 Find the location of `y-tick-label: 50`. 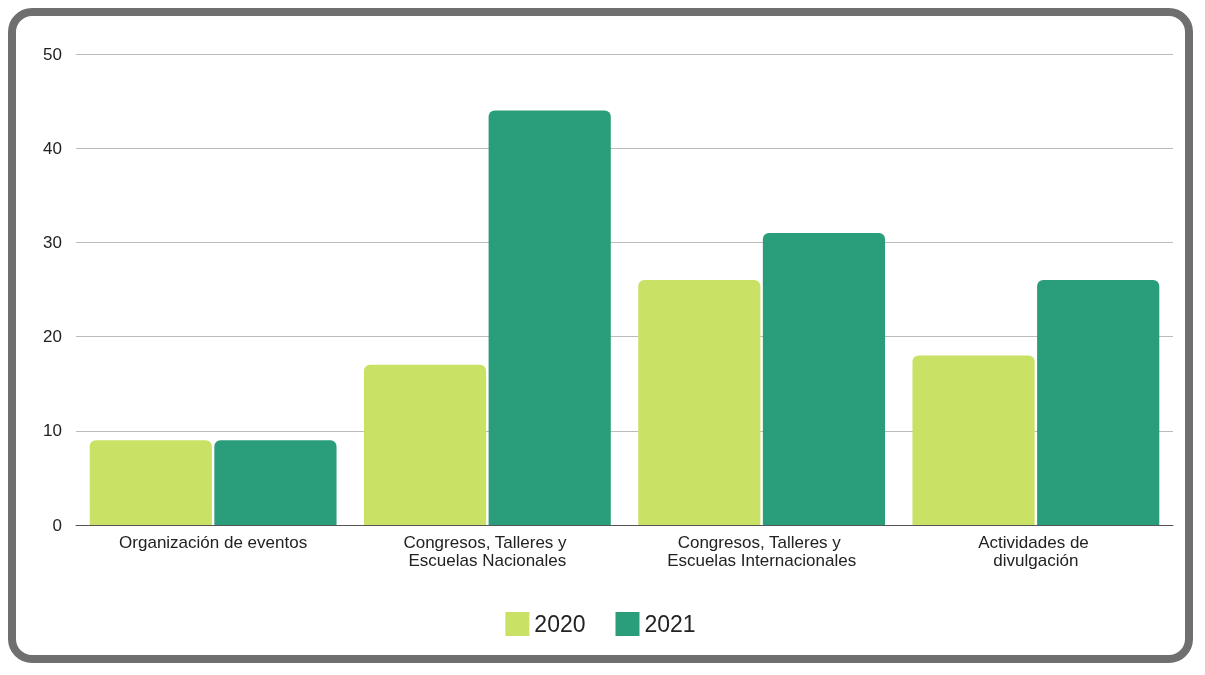

y-tick-label: 50 is located at coordinates (52, 54).